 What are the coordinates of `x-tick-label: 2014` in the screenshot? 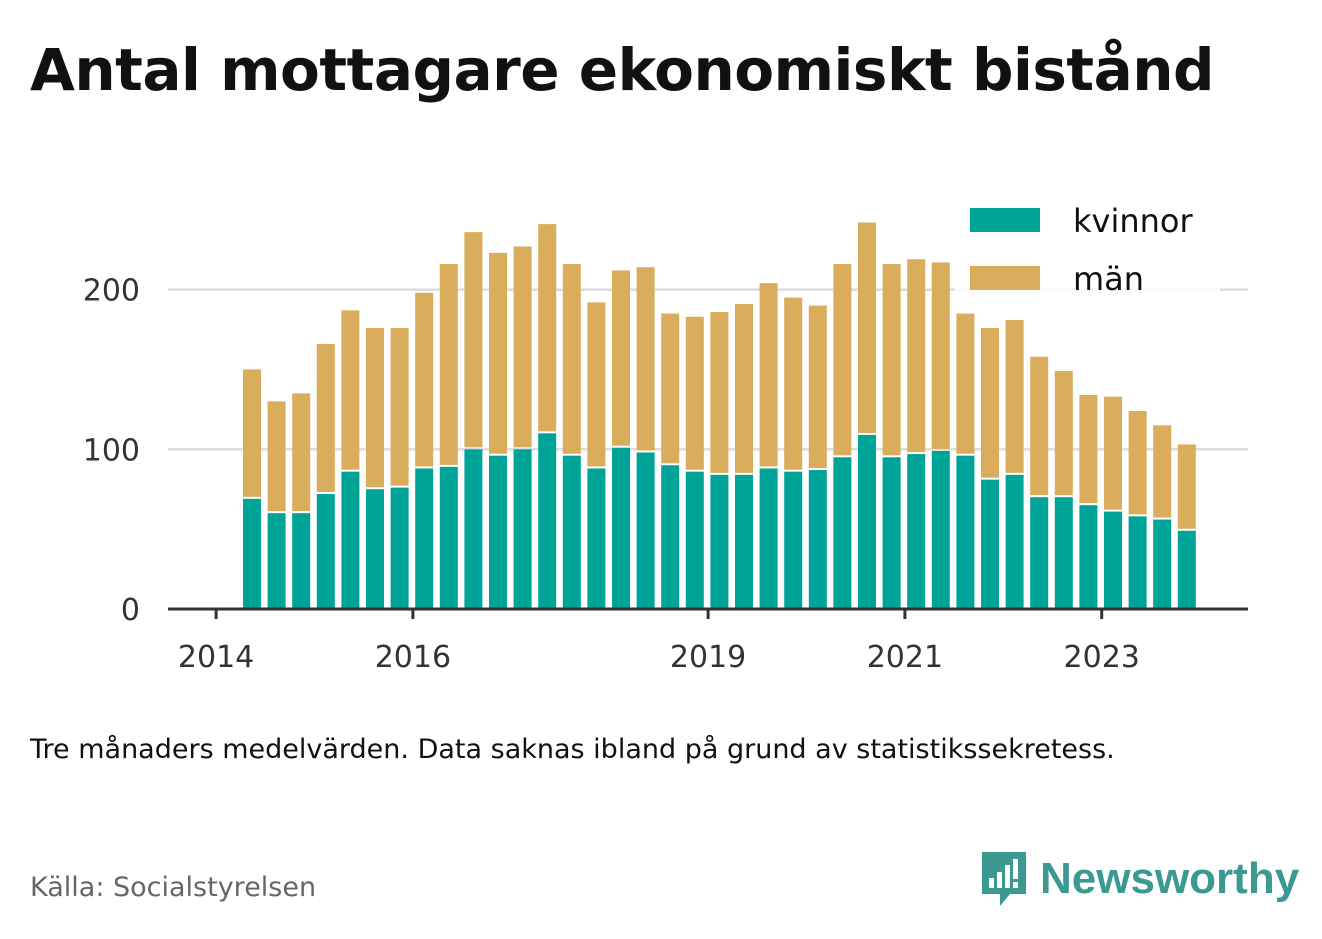 It's located at (216, 657).